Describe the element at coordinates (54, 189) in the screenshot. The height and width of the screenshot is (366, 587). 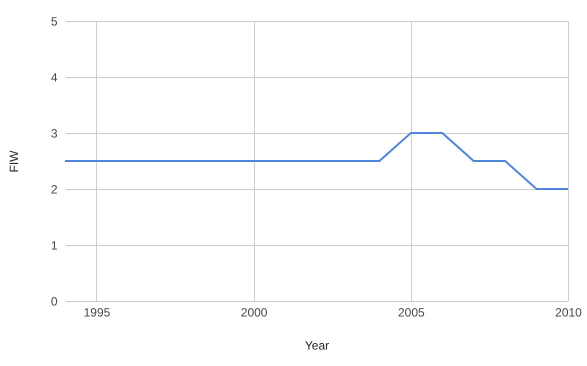
I see `y-tick-label: 2` at that location.